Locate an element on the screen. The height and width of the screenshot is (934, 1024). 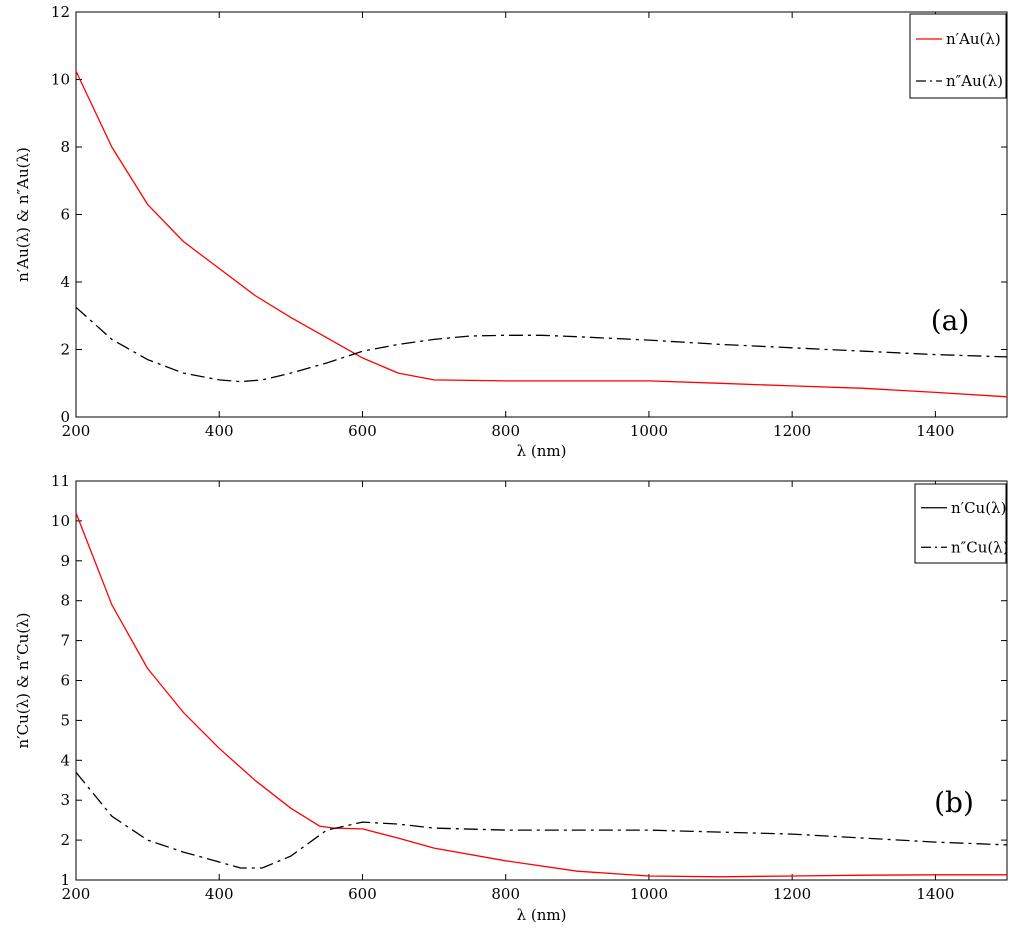
legend-label: n′Au(λ) is located at coordinates (973, 39).